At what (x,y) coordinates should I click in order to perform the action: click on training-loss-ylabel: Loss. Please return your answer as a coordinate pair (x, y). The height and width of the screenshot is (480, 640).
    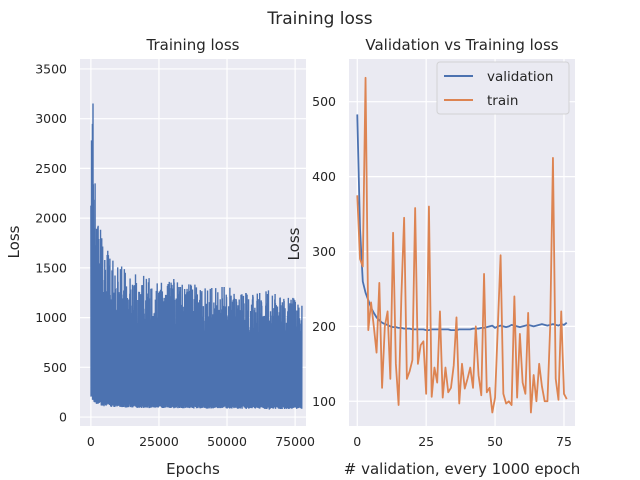
    Looking at the image, I should click on (14, 241).